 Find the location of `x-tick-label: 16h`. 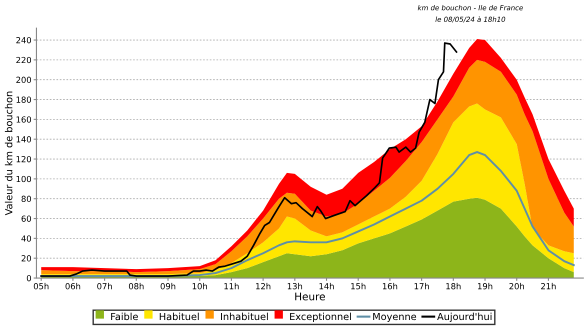

x-tick-label: 16h is located at coordinates (390, 286).